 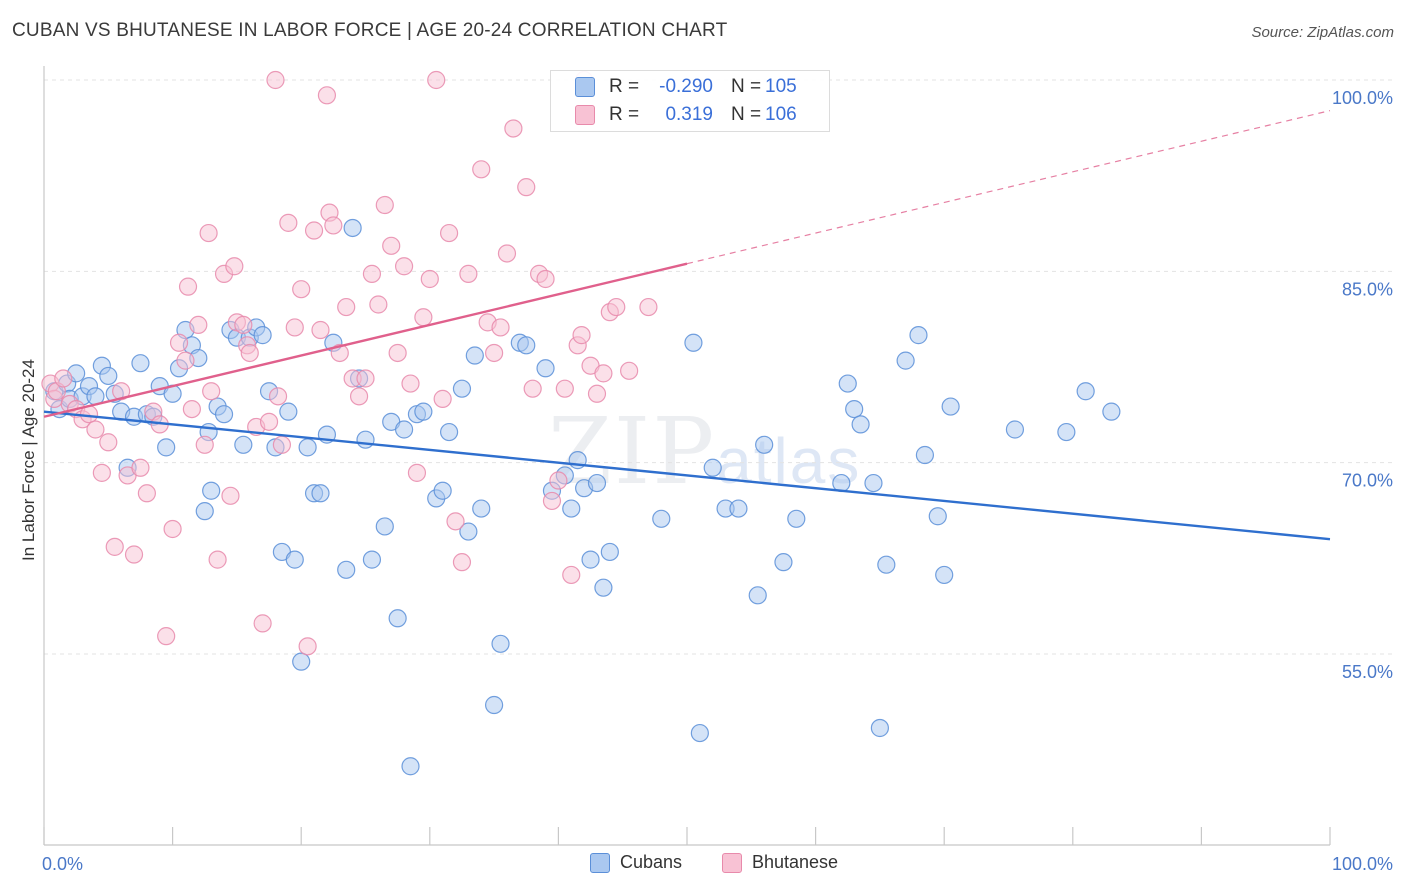 I want to click on r-value: -0.290, so click(x=686, y=86).